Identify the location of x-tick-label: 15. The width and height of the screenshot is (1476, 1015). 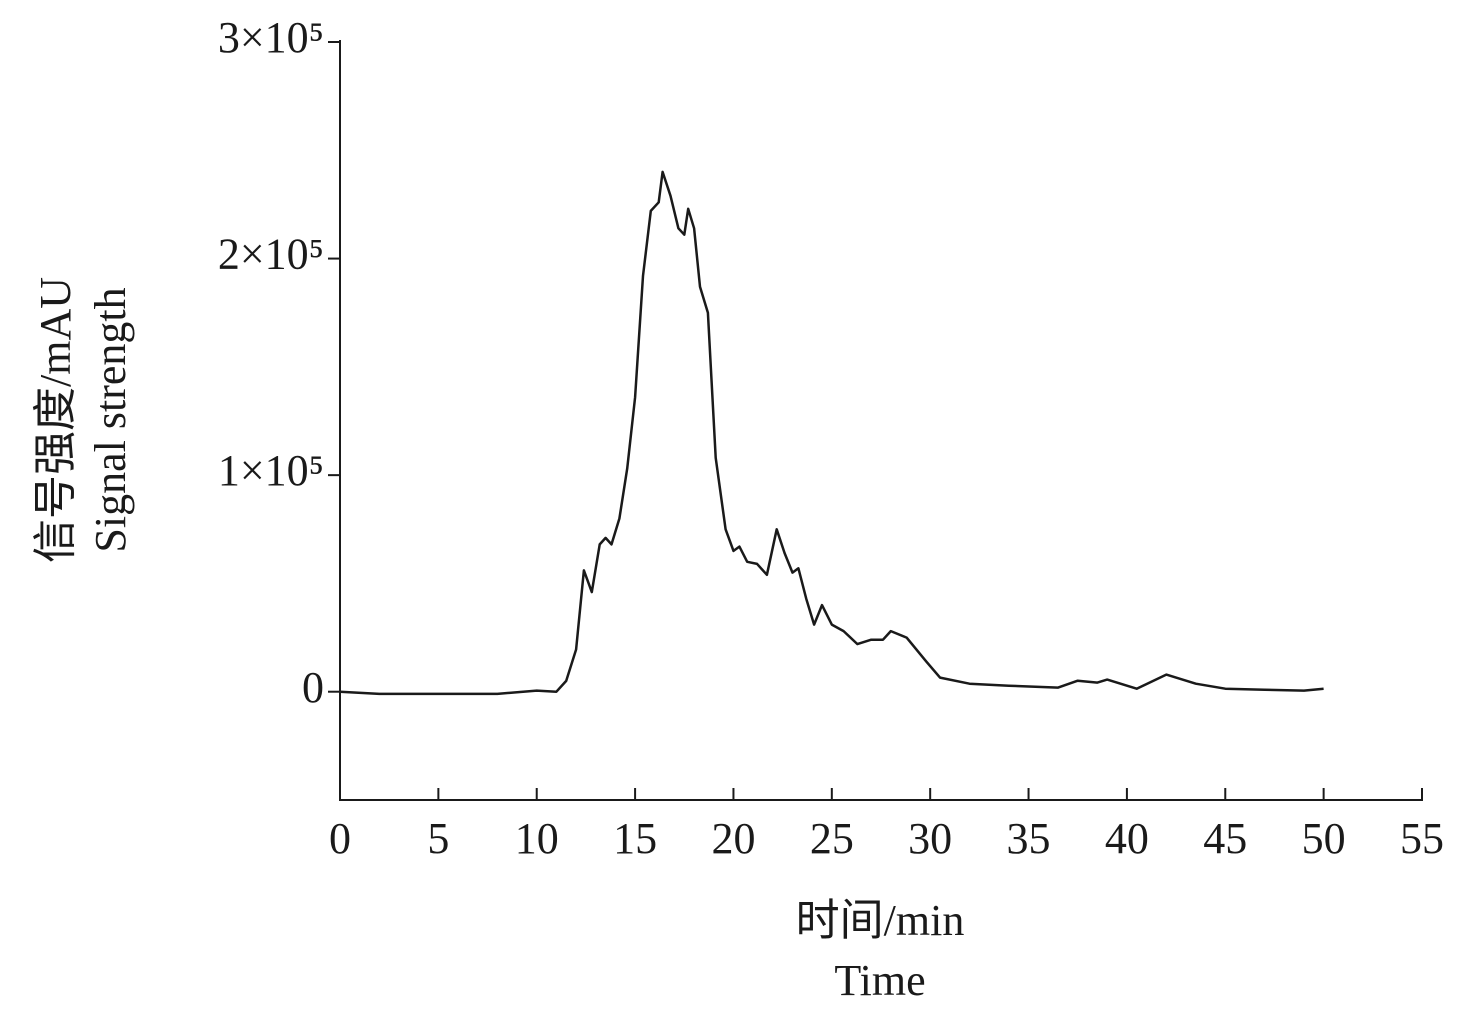
(635, 838).